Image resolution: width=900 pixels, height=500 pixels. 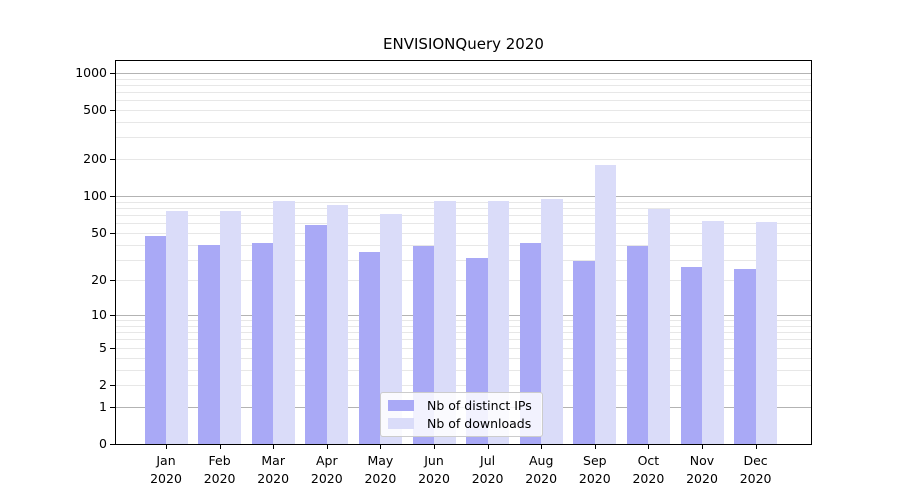 I want to click on x-tick-month: Jul, so click(x=488, y=460).